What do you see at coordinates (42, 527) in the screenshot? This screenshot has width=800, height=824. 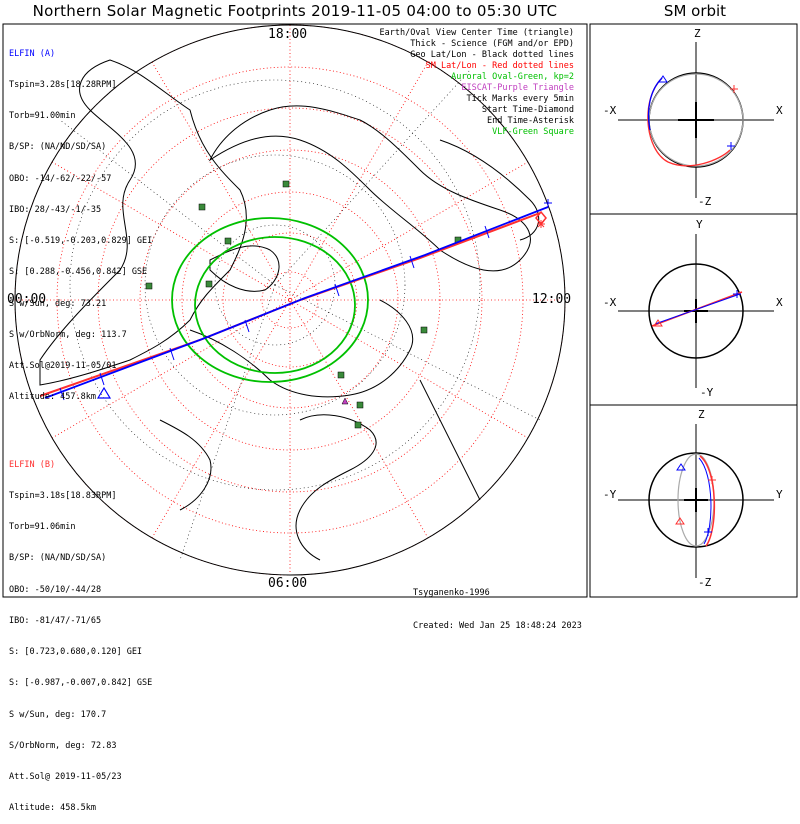 I see `elfin-b-line: Torb=91.06min` at bounding box center [42, 527].